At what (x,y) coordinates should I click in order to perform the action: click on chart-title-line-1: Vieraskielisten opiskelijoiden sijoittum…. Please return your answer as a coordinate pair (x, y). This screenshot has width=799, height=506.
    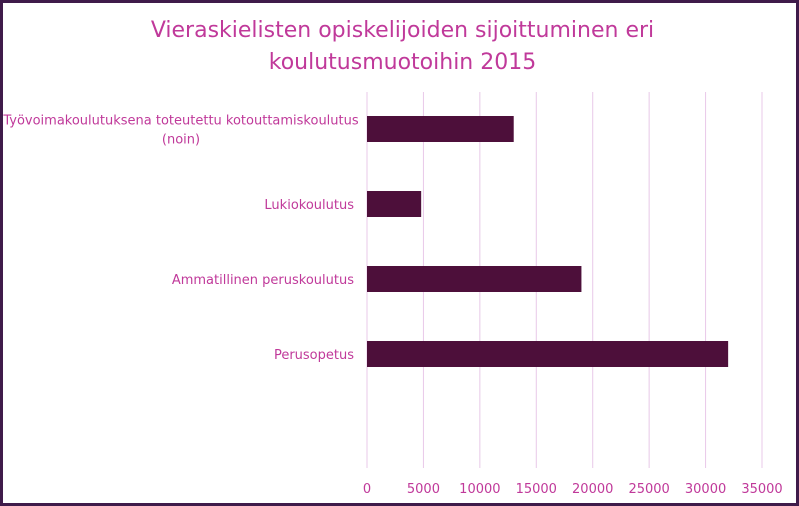
    Looking at the image, I should click on (402, 30).